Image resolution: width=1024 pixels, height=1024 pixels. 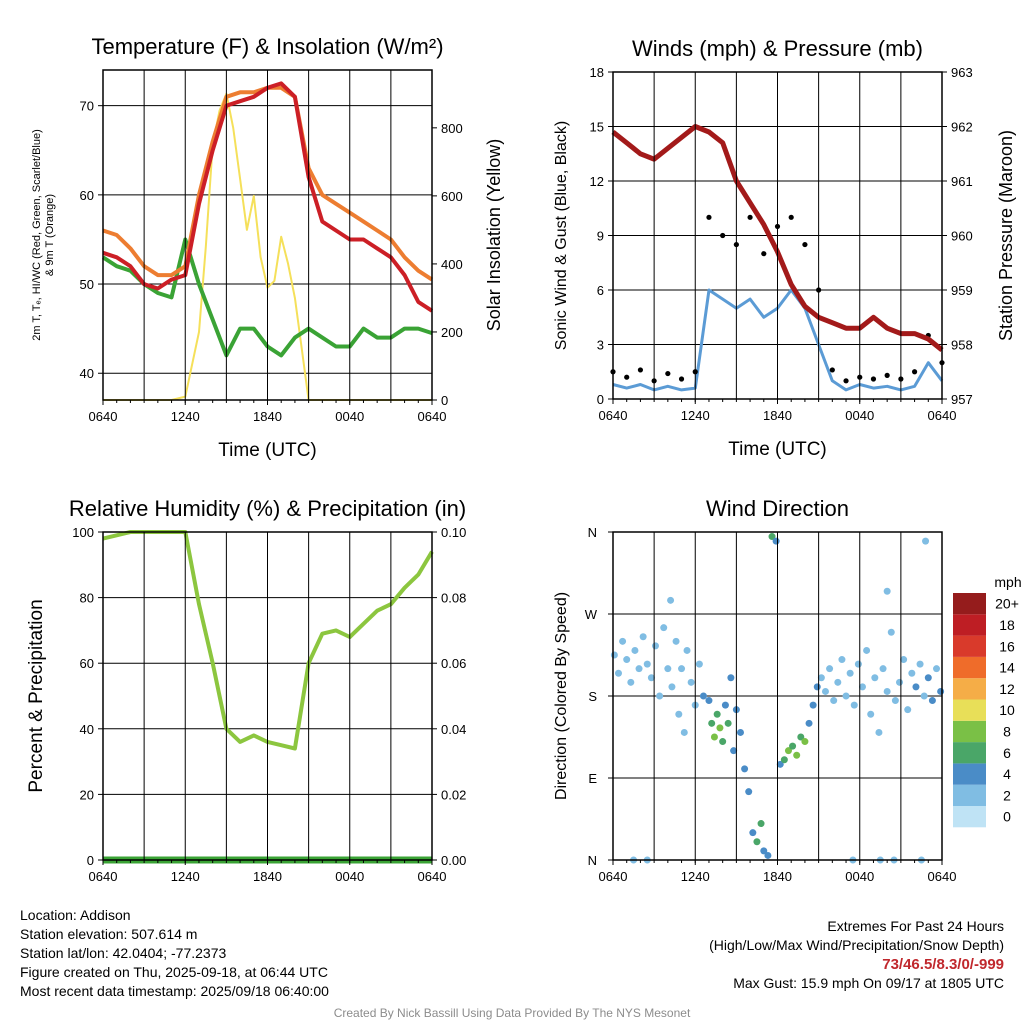 What do you see at coordinates (600, 399) in the screenshot?
I see `wind-y-axis-tick-label: 0` at bounding box center [600, 399].